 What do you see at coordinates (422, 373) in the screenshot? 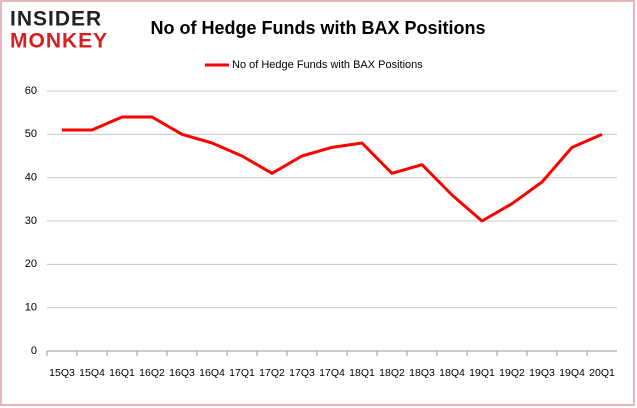
I see `x-tick-label: 18Q3` at bounding box center [422, 373].